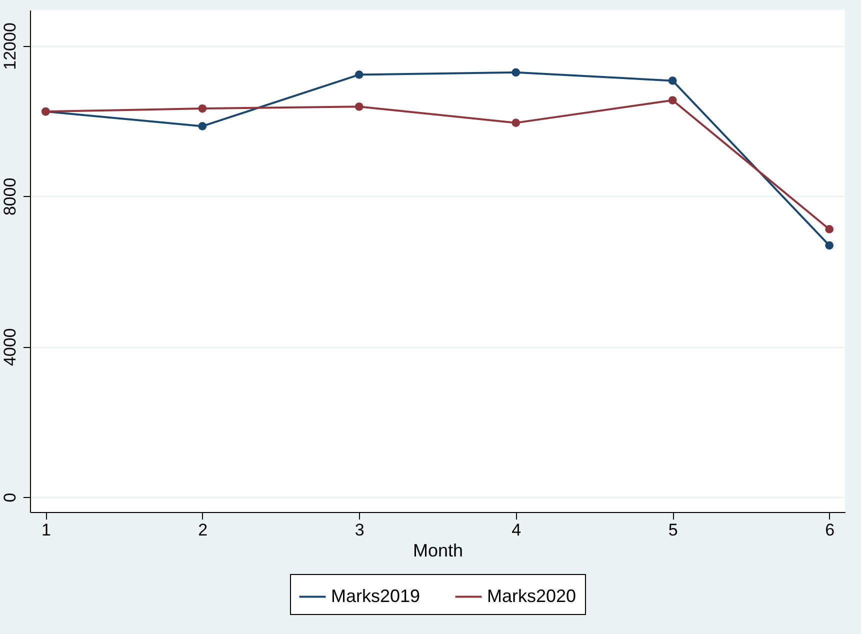  I want to click on y-tick-label: 12000, so click(10, 46).